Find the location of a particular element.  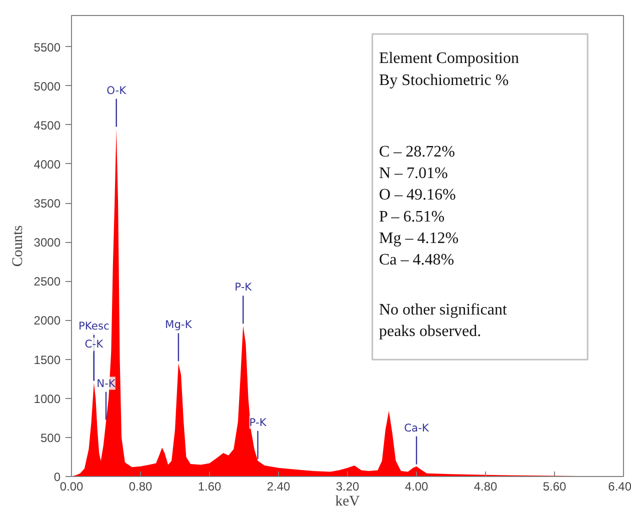

annotation: N-K is located at coordinates (106, 383).